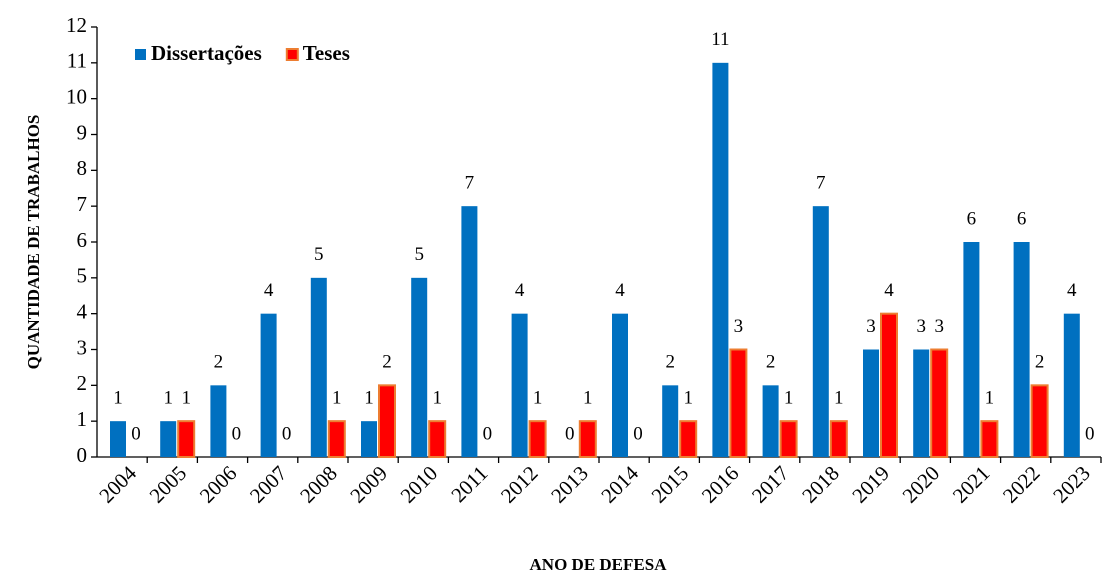 Image resolution: width=1102 pixels, height=576 pixels. What do you see at coordinates (140, 54) in the screenshot?
I see `legend-swatch` at bounding box center [140, 54].